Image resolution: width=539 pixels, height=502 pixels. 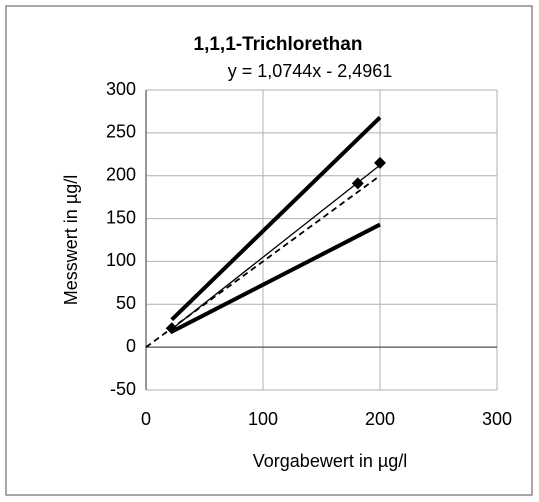 I want to click on y-tick-label: 200, so click(x=121, y=174).